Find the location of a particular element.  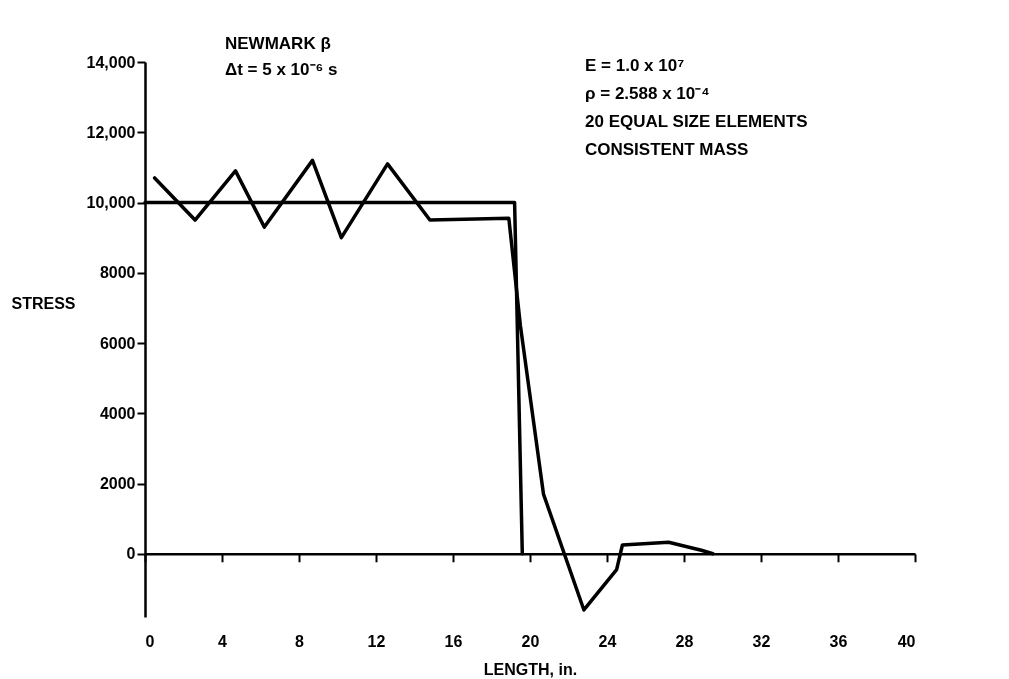

y-tick-label: 4000 is located at coordinates (117, 413).